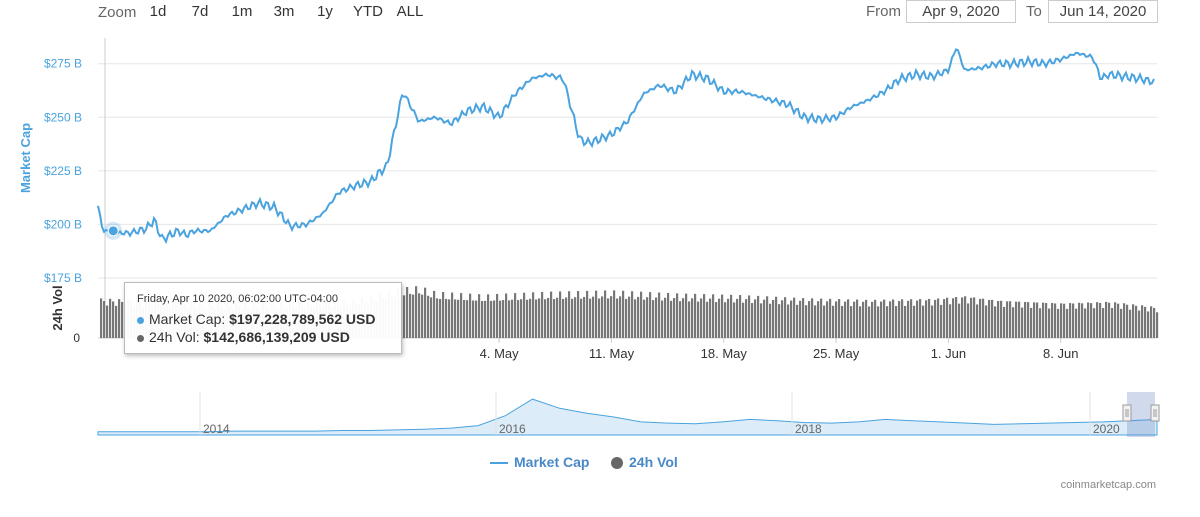 The height and width of the screenshot is (517, 1200). What do you see at coordinates (325, 11) in the screenshot?
I see `zoom-1y-button: 1y` at bounding box center [325, 11].